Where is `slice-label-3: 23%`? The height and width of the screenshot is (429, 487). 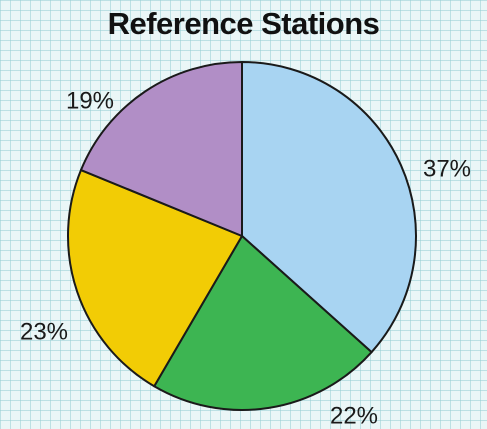 slice-label-3: 23% is located at coordinates (44, 331).